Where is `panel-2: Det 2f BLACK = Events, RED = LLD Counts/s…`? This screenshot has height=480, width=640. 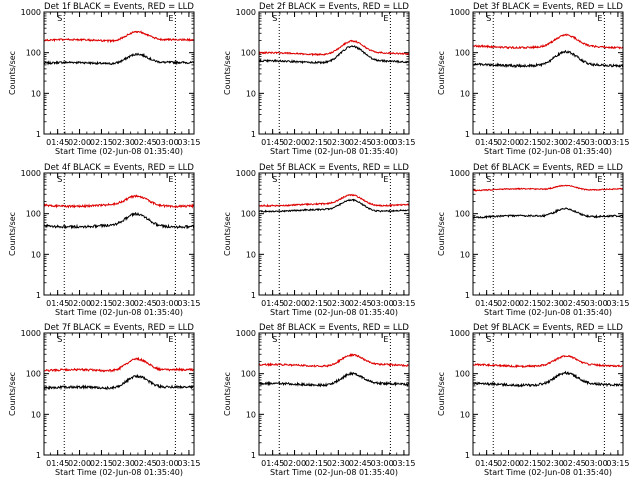
panel-2: Det 2f BLACK = Events, RED = LLD Counts/s… is located at coordinates (319, 79).